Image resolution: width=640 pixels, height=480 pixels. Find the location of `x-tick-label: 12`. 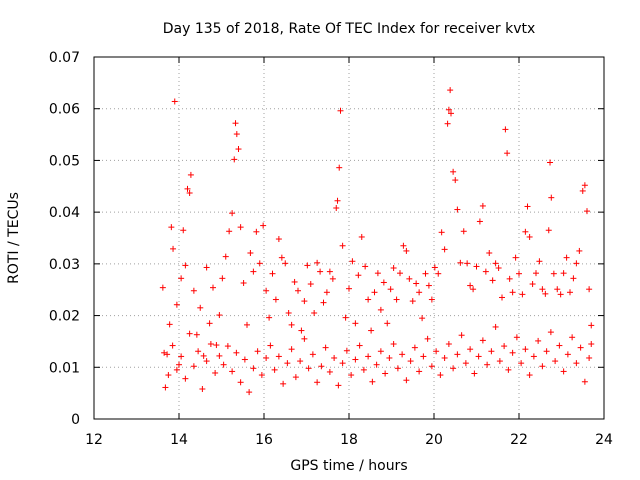

x-tick-label: 12 is located at coordinates (94, 440).